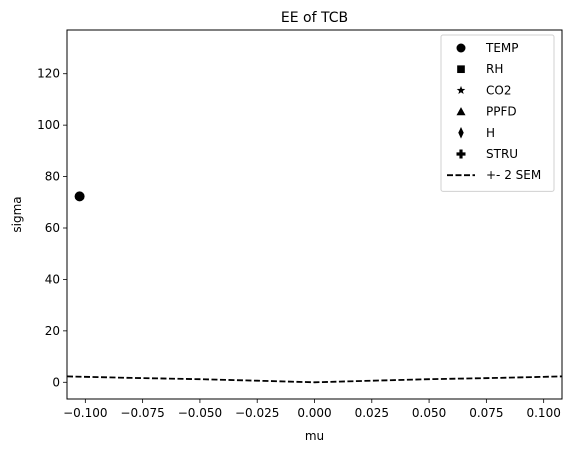 Image resolution: width=572 pixels, height=453 pixels. What do you see at coordinates (502, 48) in the screenshot?
I see `legend-label: TEMP` at bounding box center [502, 48].